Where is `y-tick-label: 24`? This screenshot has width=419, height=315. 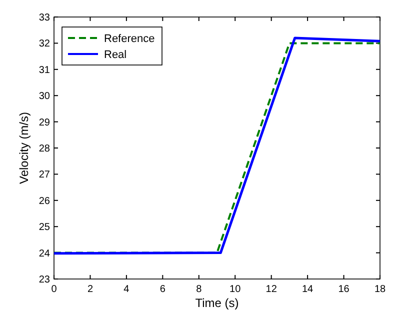 y-tick-label: 24 is located at coordinates (44, 254).